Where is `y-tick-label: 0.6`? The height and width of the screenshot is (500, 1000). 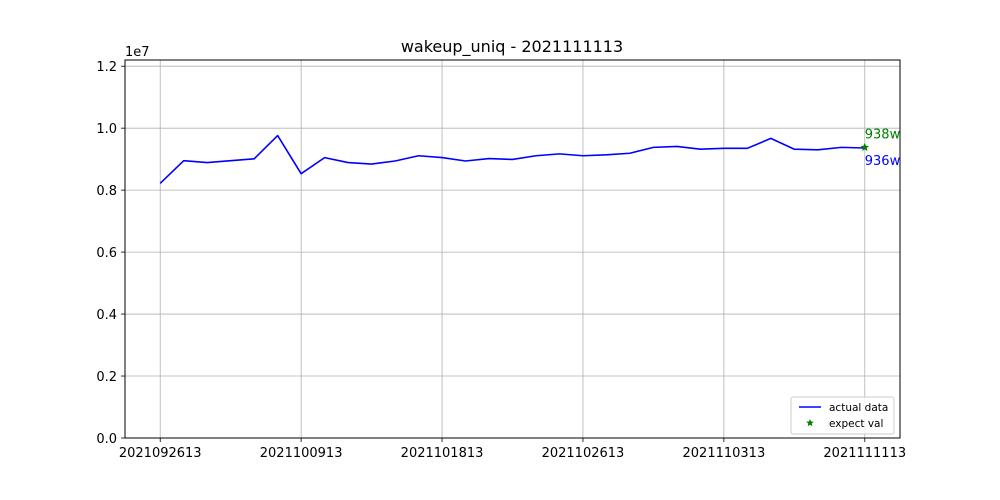
y-tick-label: 0.6 is located at coordinates (106, 253).